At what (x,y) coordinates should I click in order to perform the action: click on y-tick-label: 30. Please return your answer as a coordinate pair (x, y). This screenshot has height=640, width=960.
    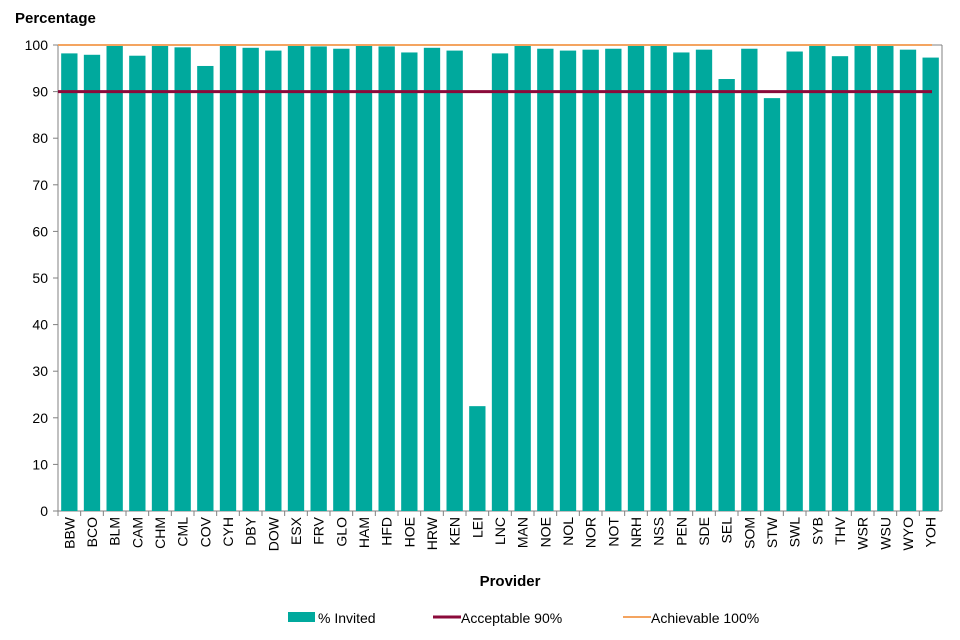
    Looking at the image, I should click on (40, 371).